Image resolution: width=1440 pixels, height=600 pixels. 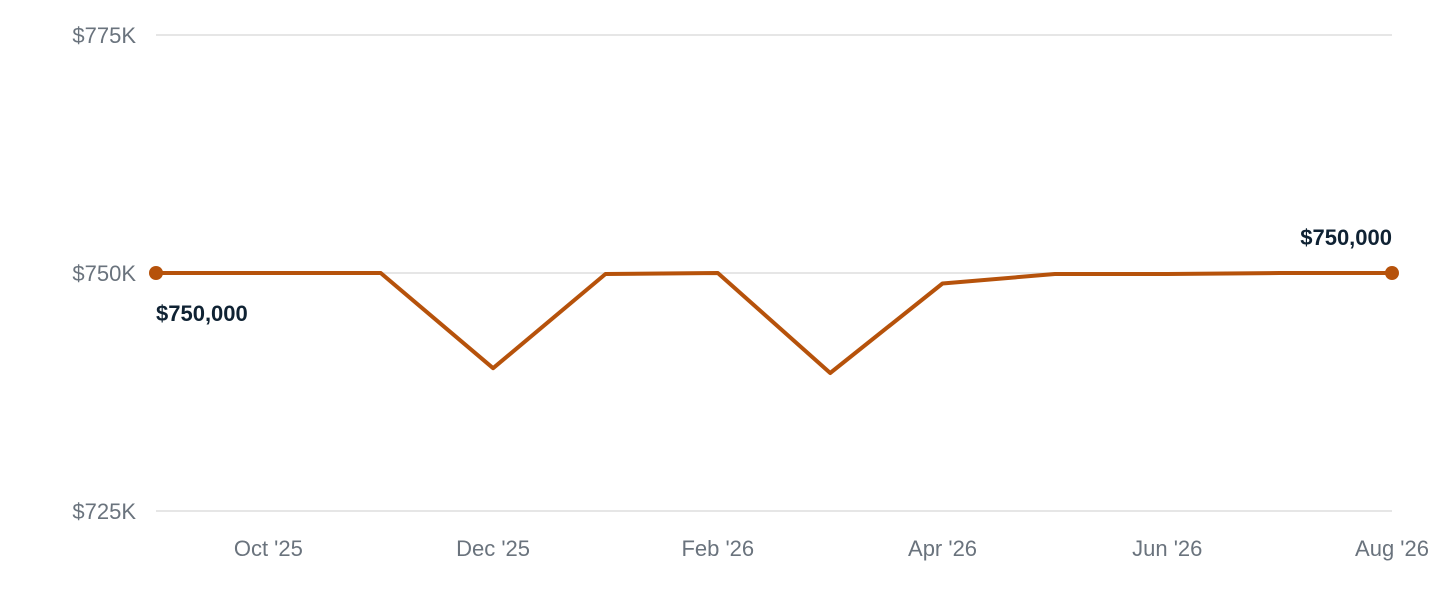 What do you see at coordinates (202, 313) in the screenshot?
I see `start-value-label: $750,000` at bounding box center [202, 313].